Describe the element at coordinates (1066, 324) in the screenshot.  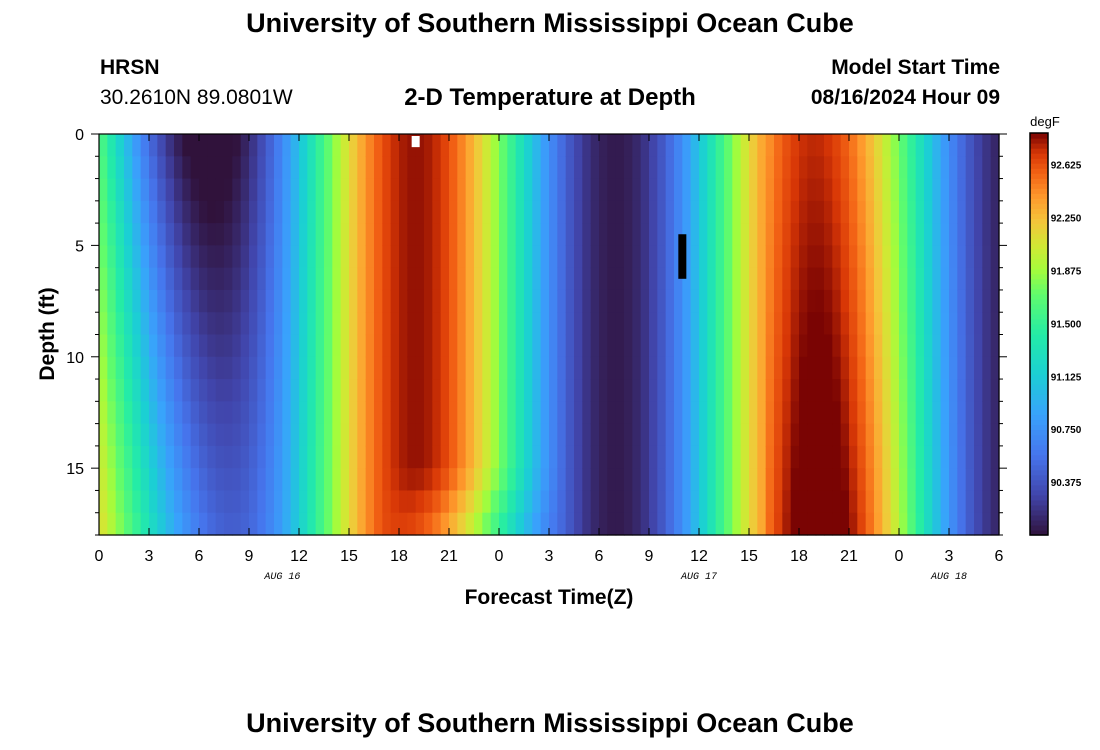
I see `colorbar-tick-label: 91.500` at that location.